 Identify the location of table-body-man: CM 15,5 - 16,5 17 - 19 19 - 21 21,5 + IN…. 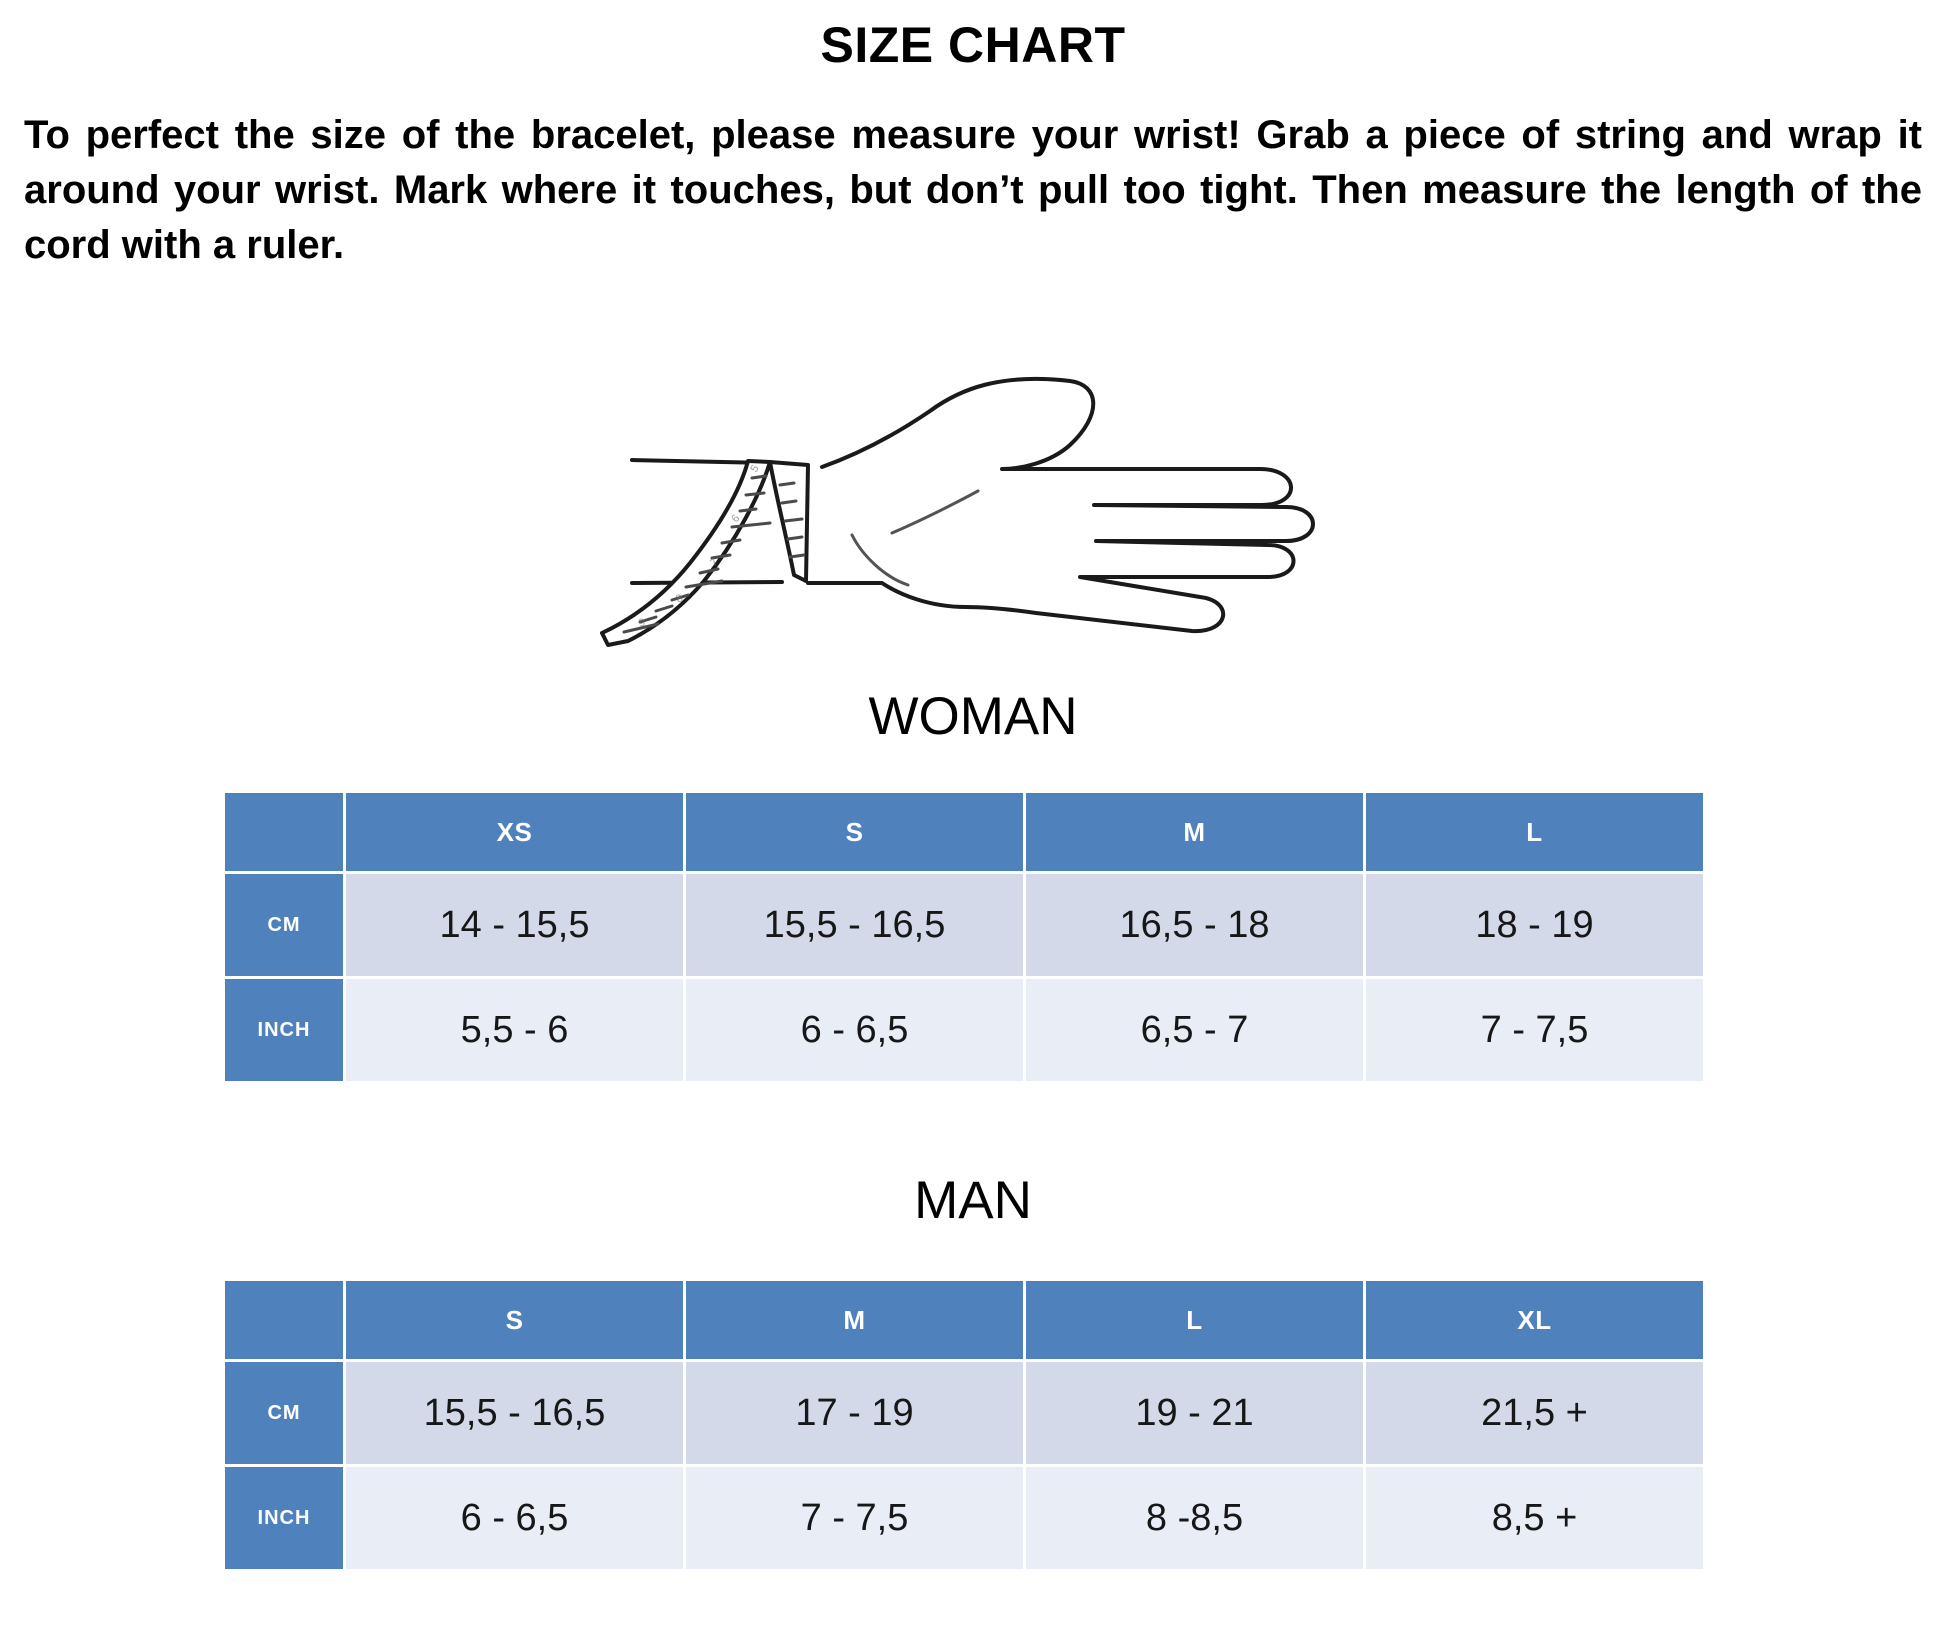
(964, 1465).